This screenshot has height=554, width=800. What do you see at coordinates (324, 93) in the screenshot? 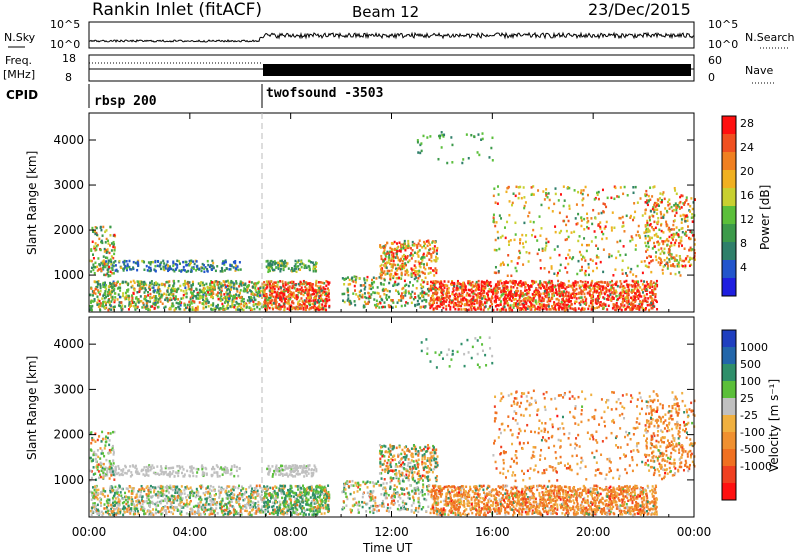
I see `cpid-program-1: twofsound -3503` at bounding box center [324, 93].